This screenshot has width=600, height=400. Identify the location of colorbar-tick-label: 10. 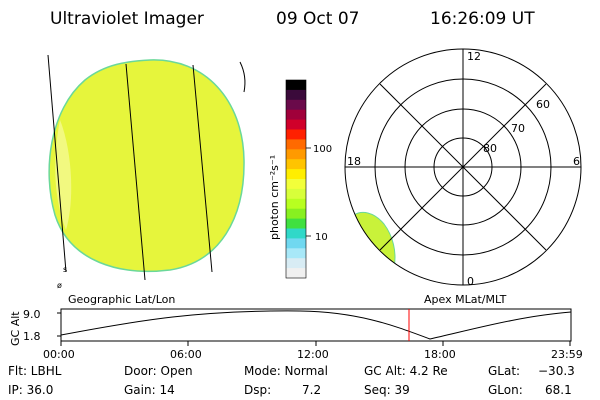
(321, 237).